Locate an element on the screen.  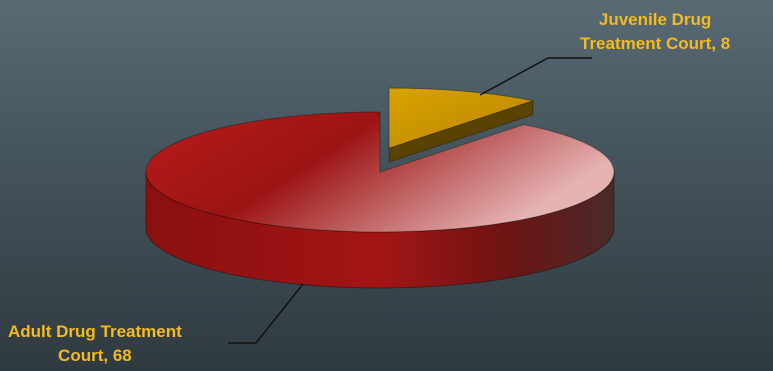
slice-label-adult: Adult Drug Treatment Court, 68 is located at coordinates (95, 344).